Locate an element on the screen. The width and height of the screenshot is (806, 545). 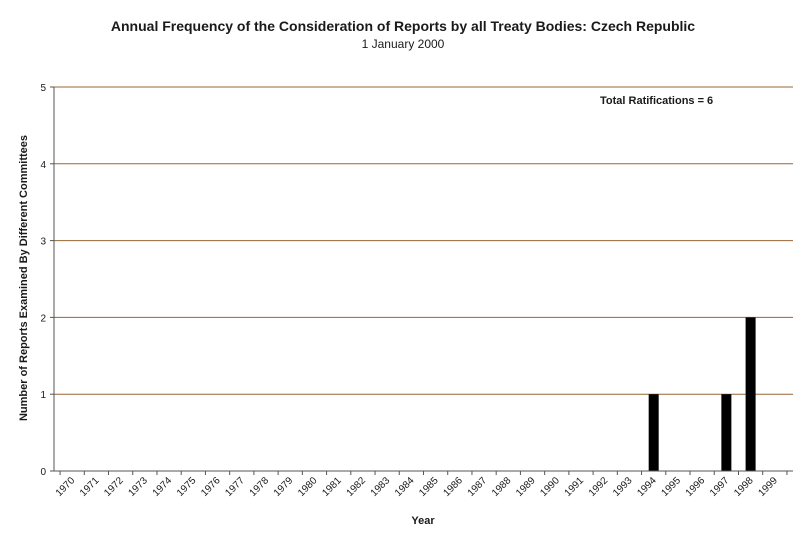
x-tick-label-1975: 1975 is located at coordinates (187, 487).